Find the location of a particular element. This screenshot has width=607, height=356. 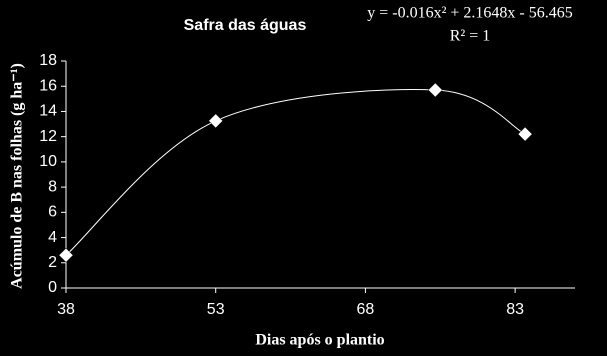

y-tick-label: 12 is located at coordinates (48, 136).